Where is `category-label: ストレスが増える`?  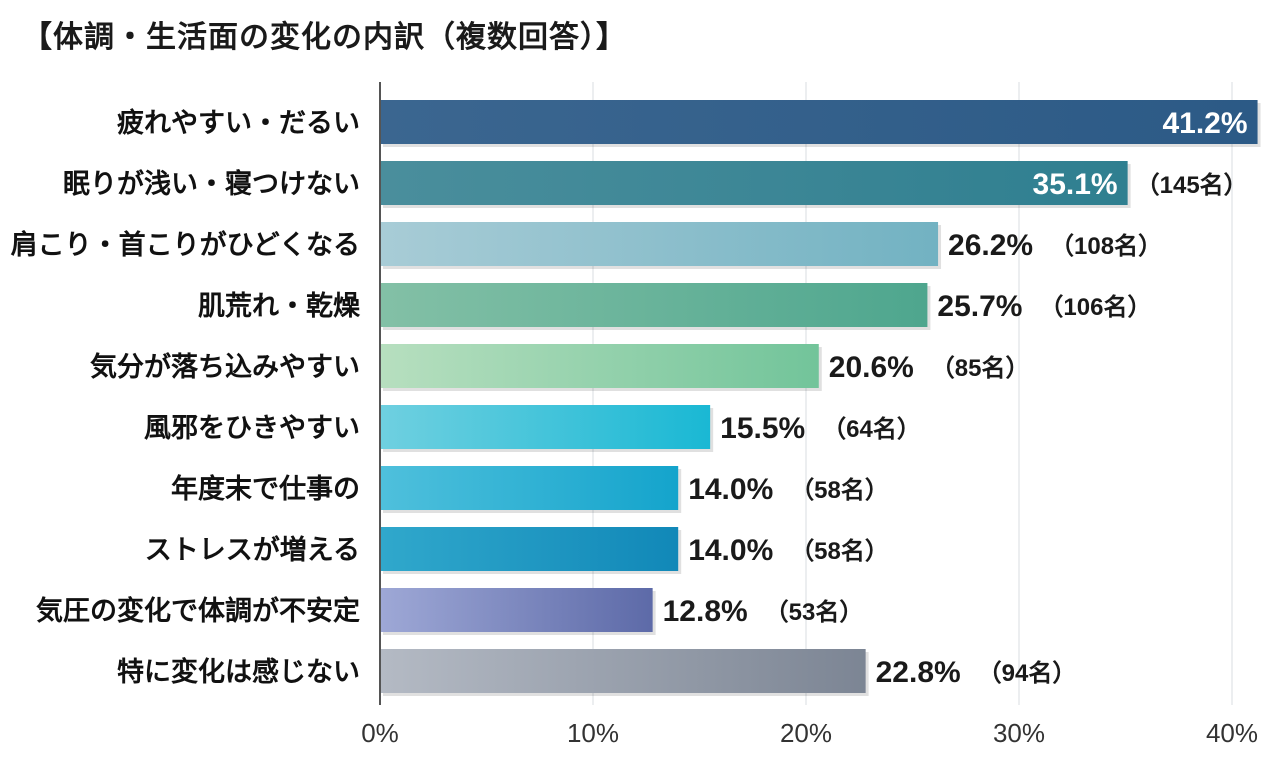 category-label: ストレスが増える is located at coordinates (252, 550).